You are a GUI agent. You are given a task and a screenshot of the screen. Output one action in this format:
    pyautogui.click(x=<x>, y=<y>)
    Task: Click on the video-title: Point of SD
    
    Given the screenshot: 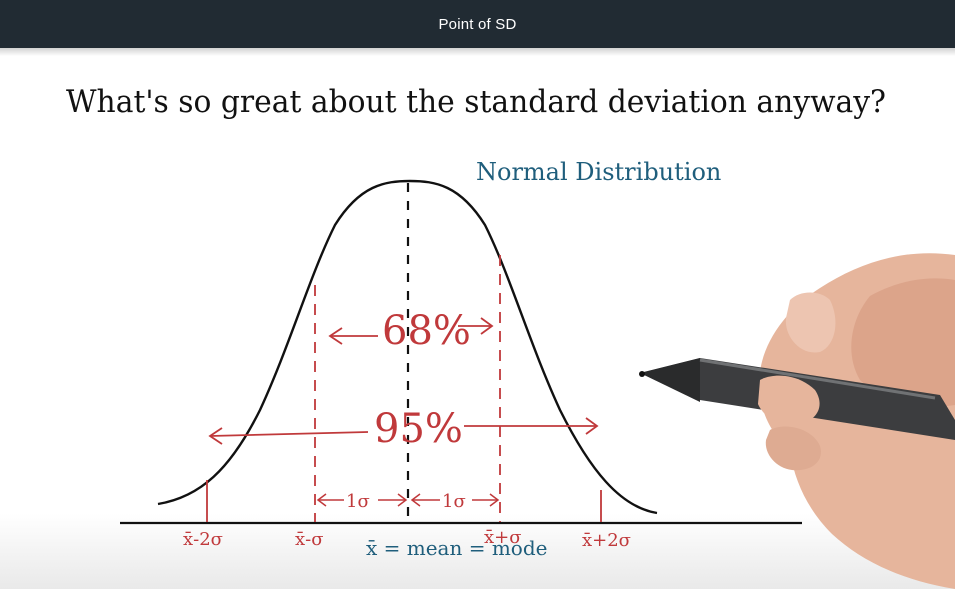 What is the action you would take?
    pyautogui.click(x=477, y=24)
    